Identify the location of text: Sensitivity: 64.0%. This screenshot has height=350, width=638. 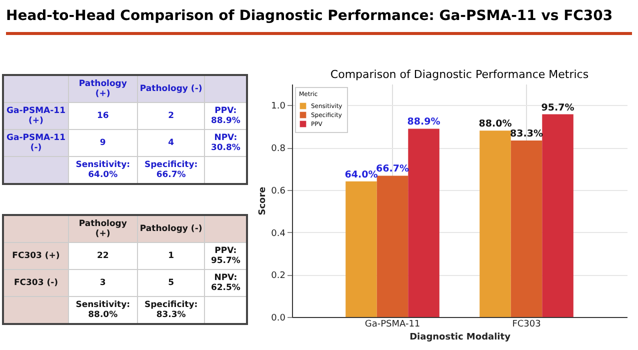
(103, 170).